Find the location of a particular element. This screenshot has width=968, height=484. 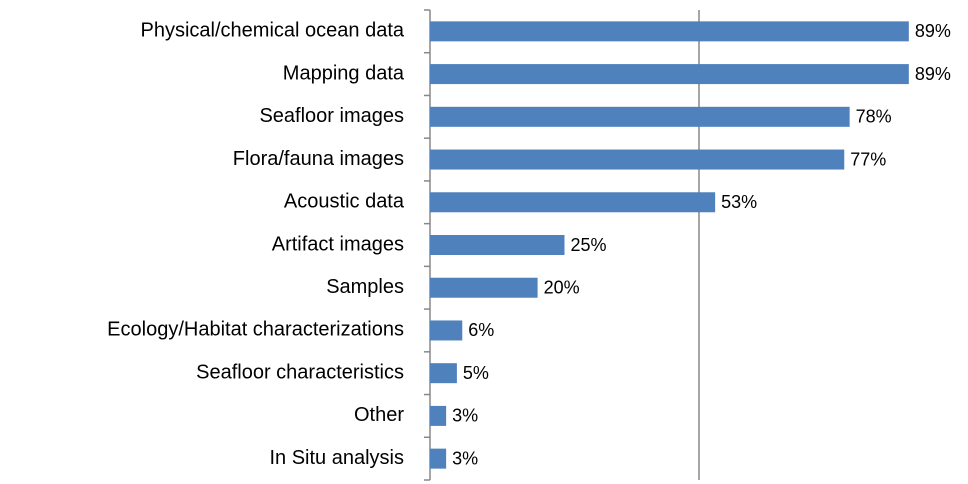

y-tick-label: Mapping data is located at coordinates (344, 73).